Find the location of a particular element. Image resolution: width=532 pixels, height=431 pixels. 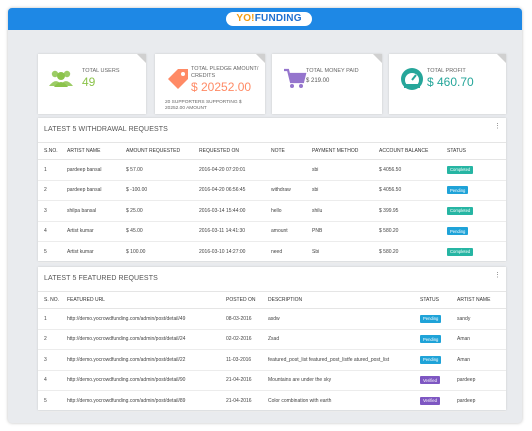

brand-logo: YO!FUNDING is located at coordinates (269, 19).